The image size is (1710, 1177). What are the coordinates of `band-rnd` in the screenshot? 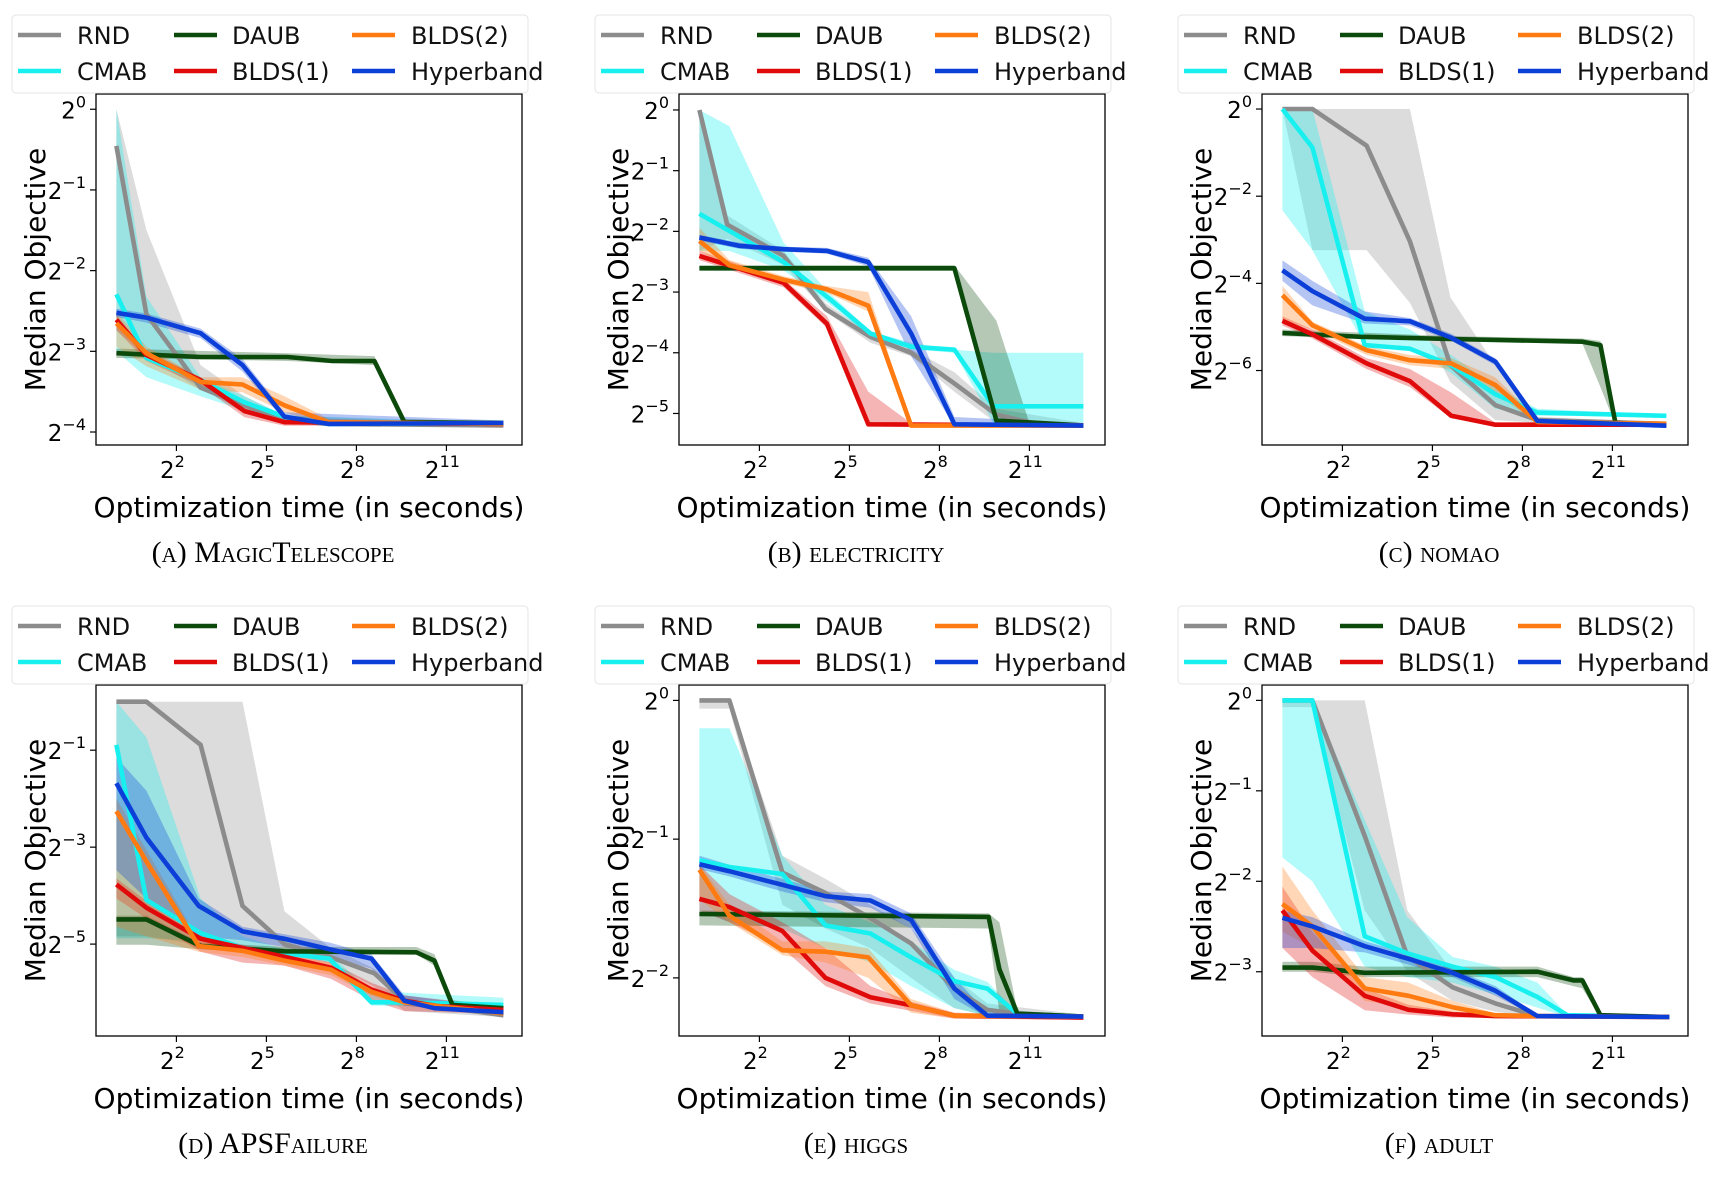 It's located at (1474, 267).